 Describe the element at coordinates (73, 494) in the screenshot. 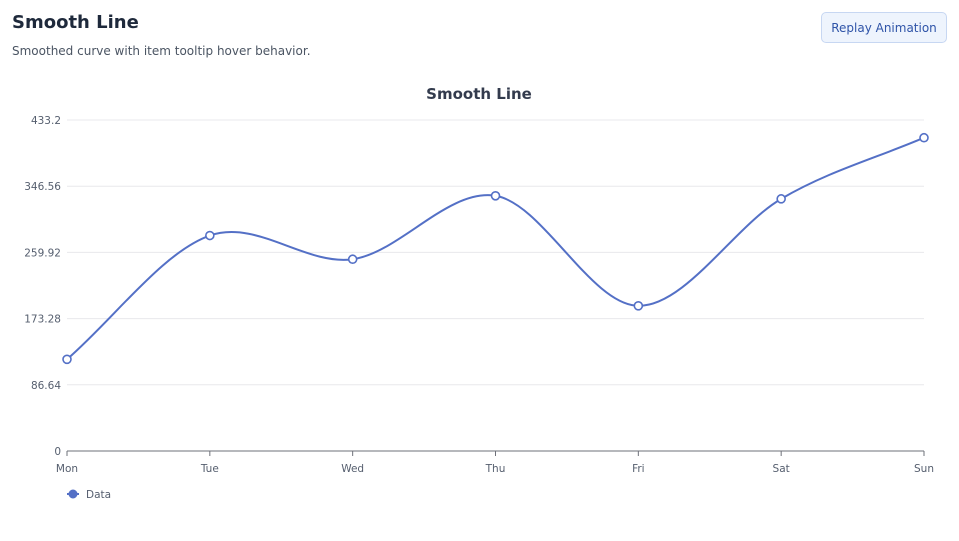

I see `legend-marker-icon` at that location.